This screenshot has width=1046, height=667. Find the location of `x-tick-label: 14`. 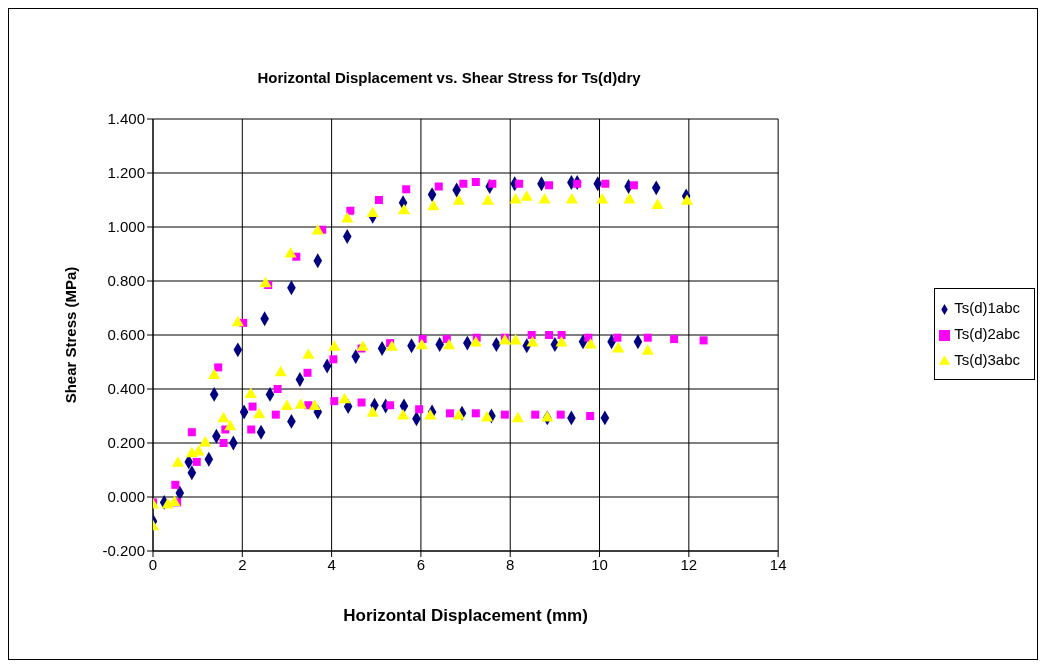

x-tick-label: 14 is located at coordinates (778, 564).